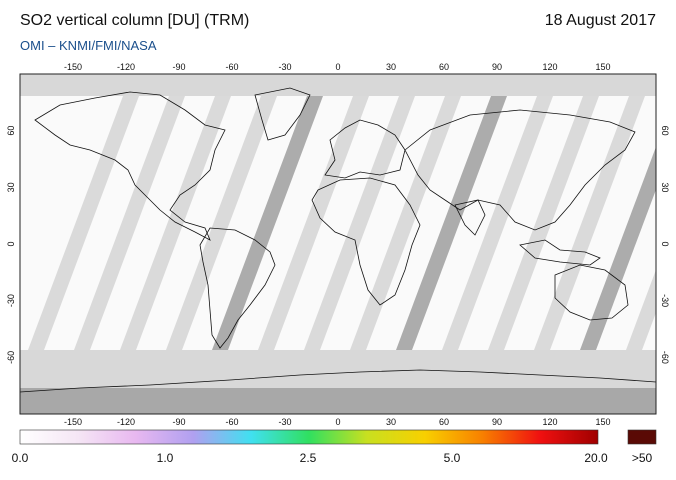 The image size is (676, 480). I want to click on lat-tick-left: -60, so click(11, 357).